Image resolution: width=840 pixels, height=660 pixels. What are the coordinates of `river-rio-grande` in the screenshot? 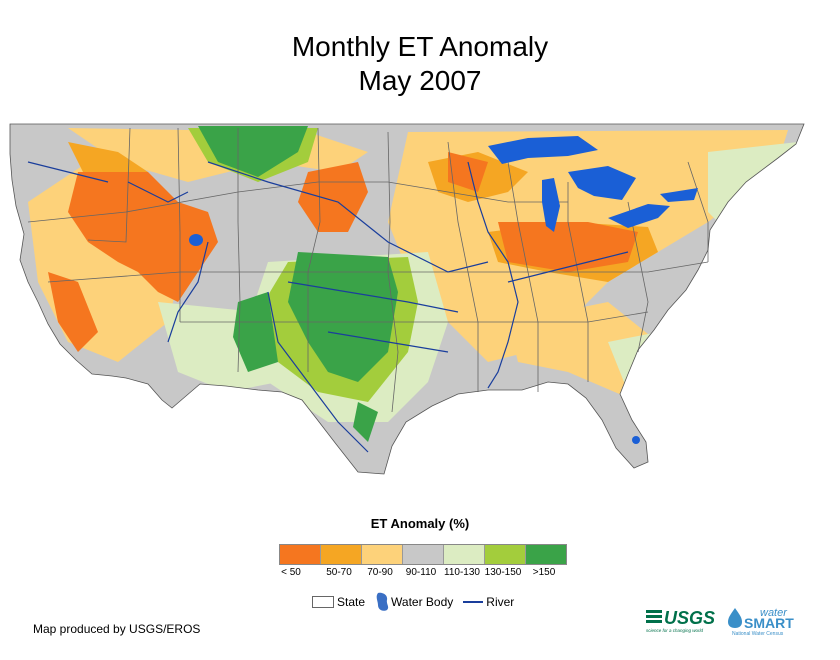 It's located at (318, 372).